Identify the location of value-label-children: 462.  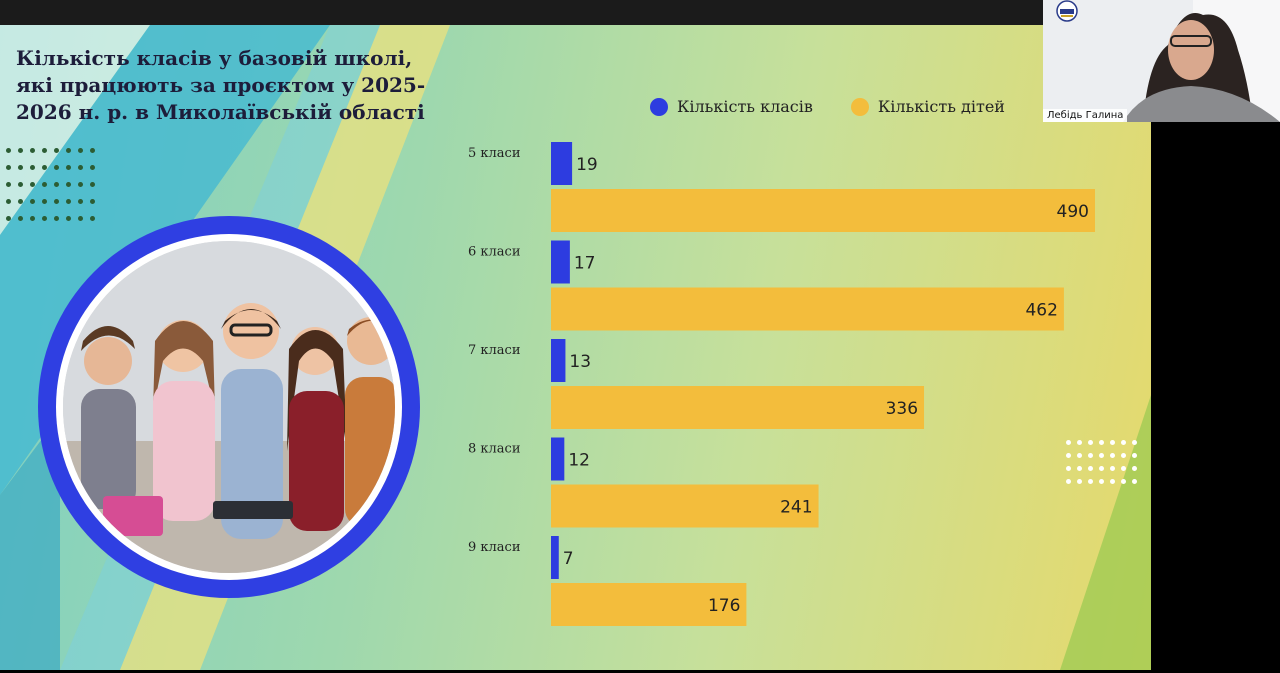
(1041, 311).